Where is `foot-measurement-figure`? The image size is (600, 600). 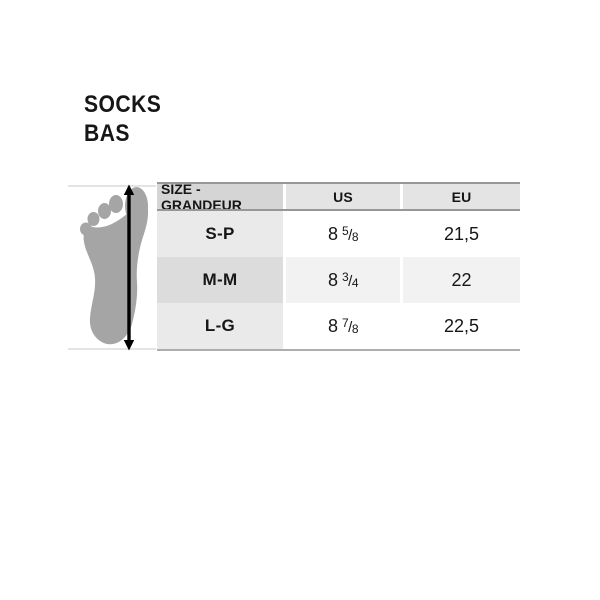 foot-measurement-figure is located at coordinates (112, 267).